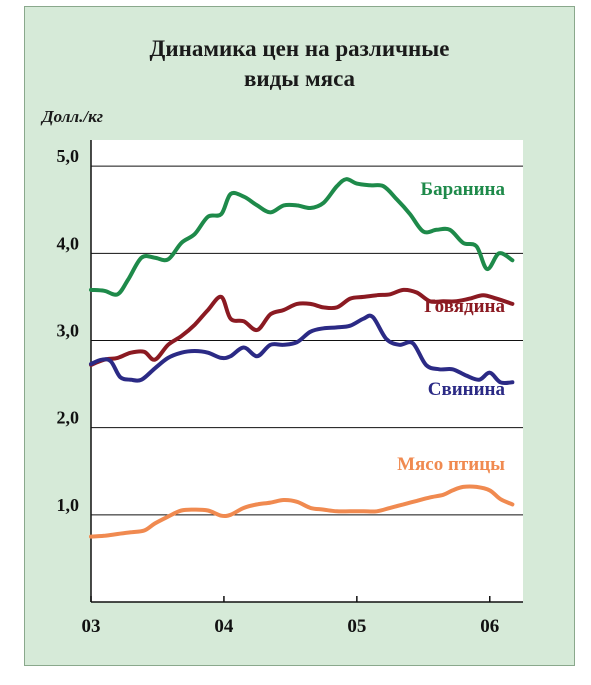 This screenshot has width=591, height=685. Describe the element at coordinates (451, 464) in the screenshot. I see `series-label-poultry: Мясо птицы` at that location.